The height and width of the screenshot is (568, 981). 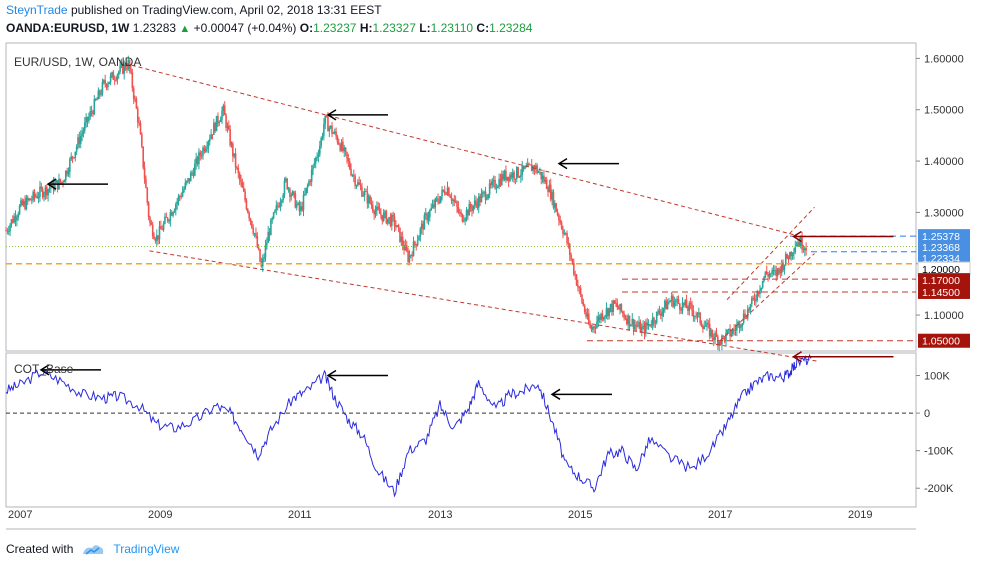 What do you see at coordinates (937, 377) in the screenshot?
I see `cot-tick-label: 100K` at bounding box center [937, 377].